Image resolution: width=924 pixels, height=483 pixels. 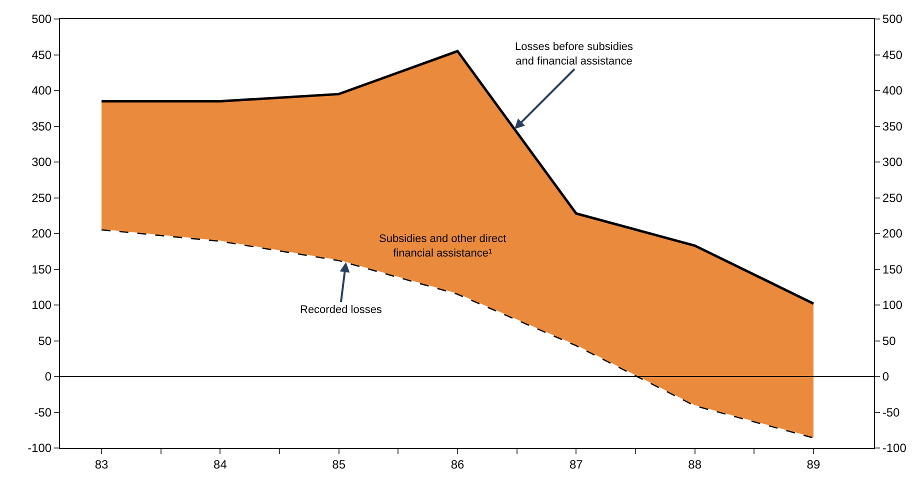 What do you see at coordinates (221, 464) in the screenshot?
I see `x-tick-label: 84` at bounding box center [221, 464].